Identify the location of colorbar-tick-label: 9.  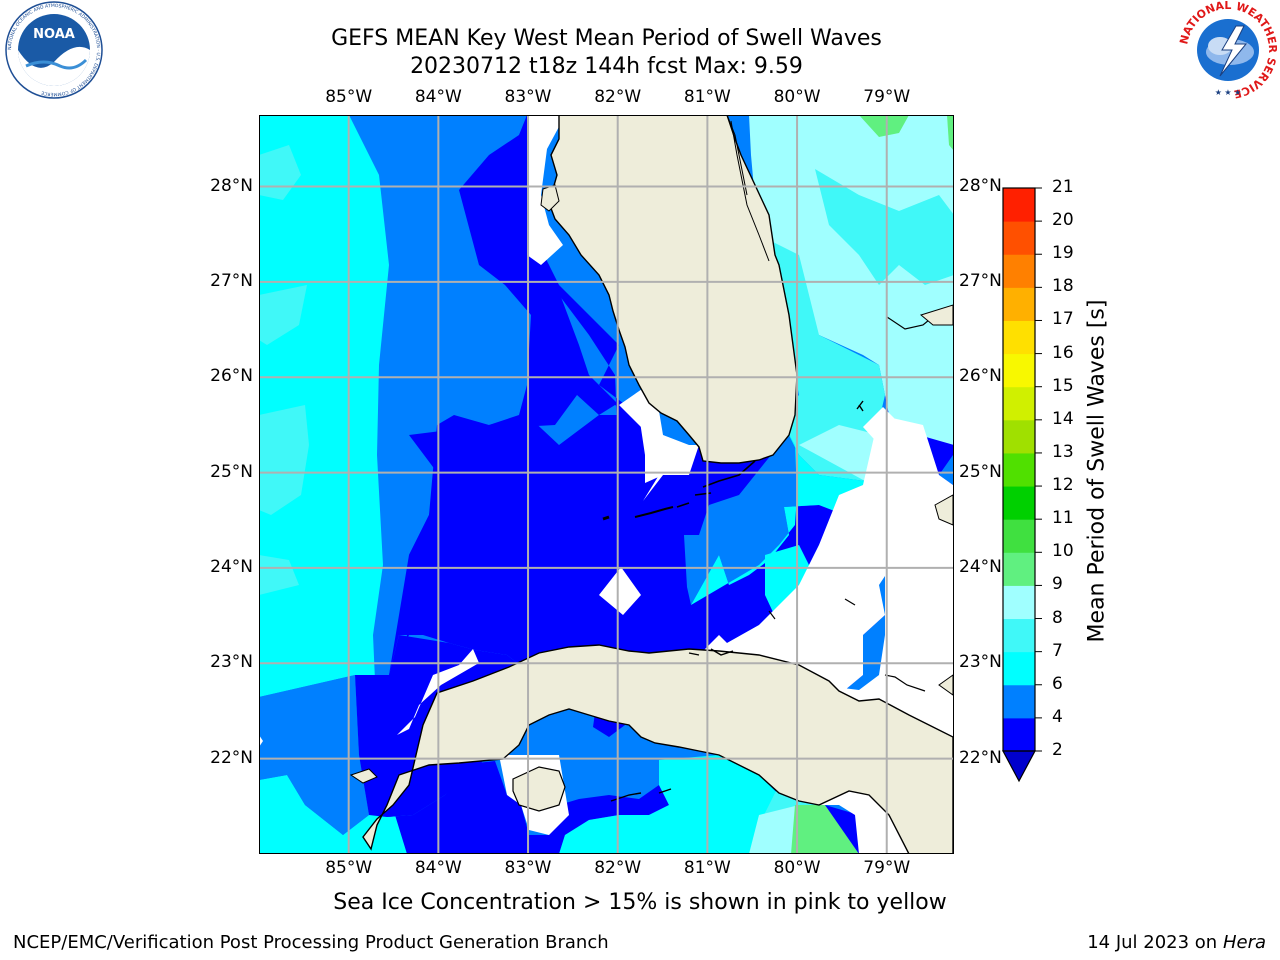
(1057, 584).